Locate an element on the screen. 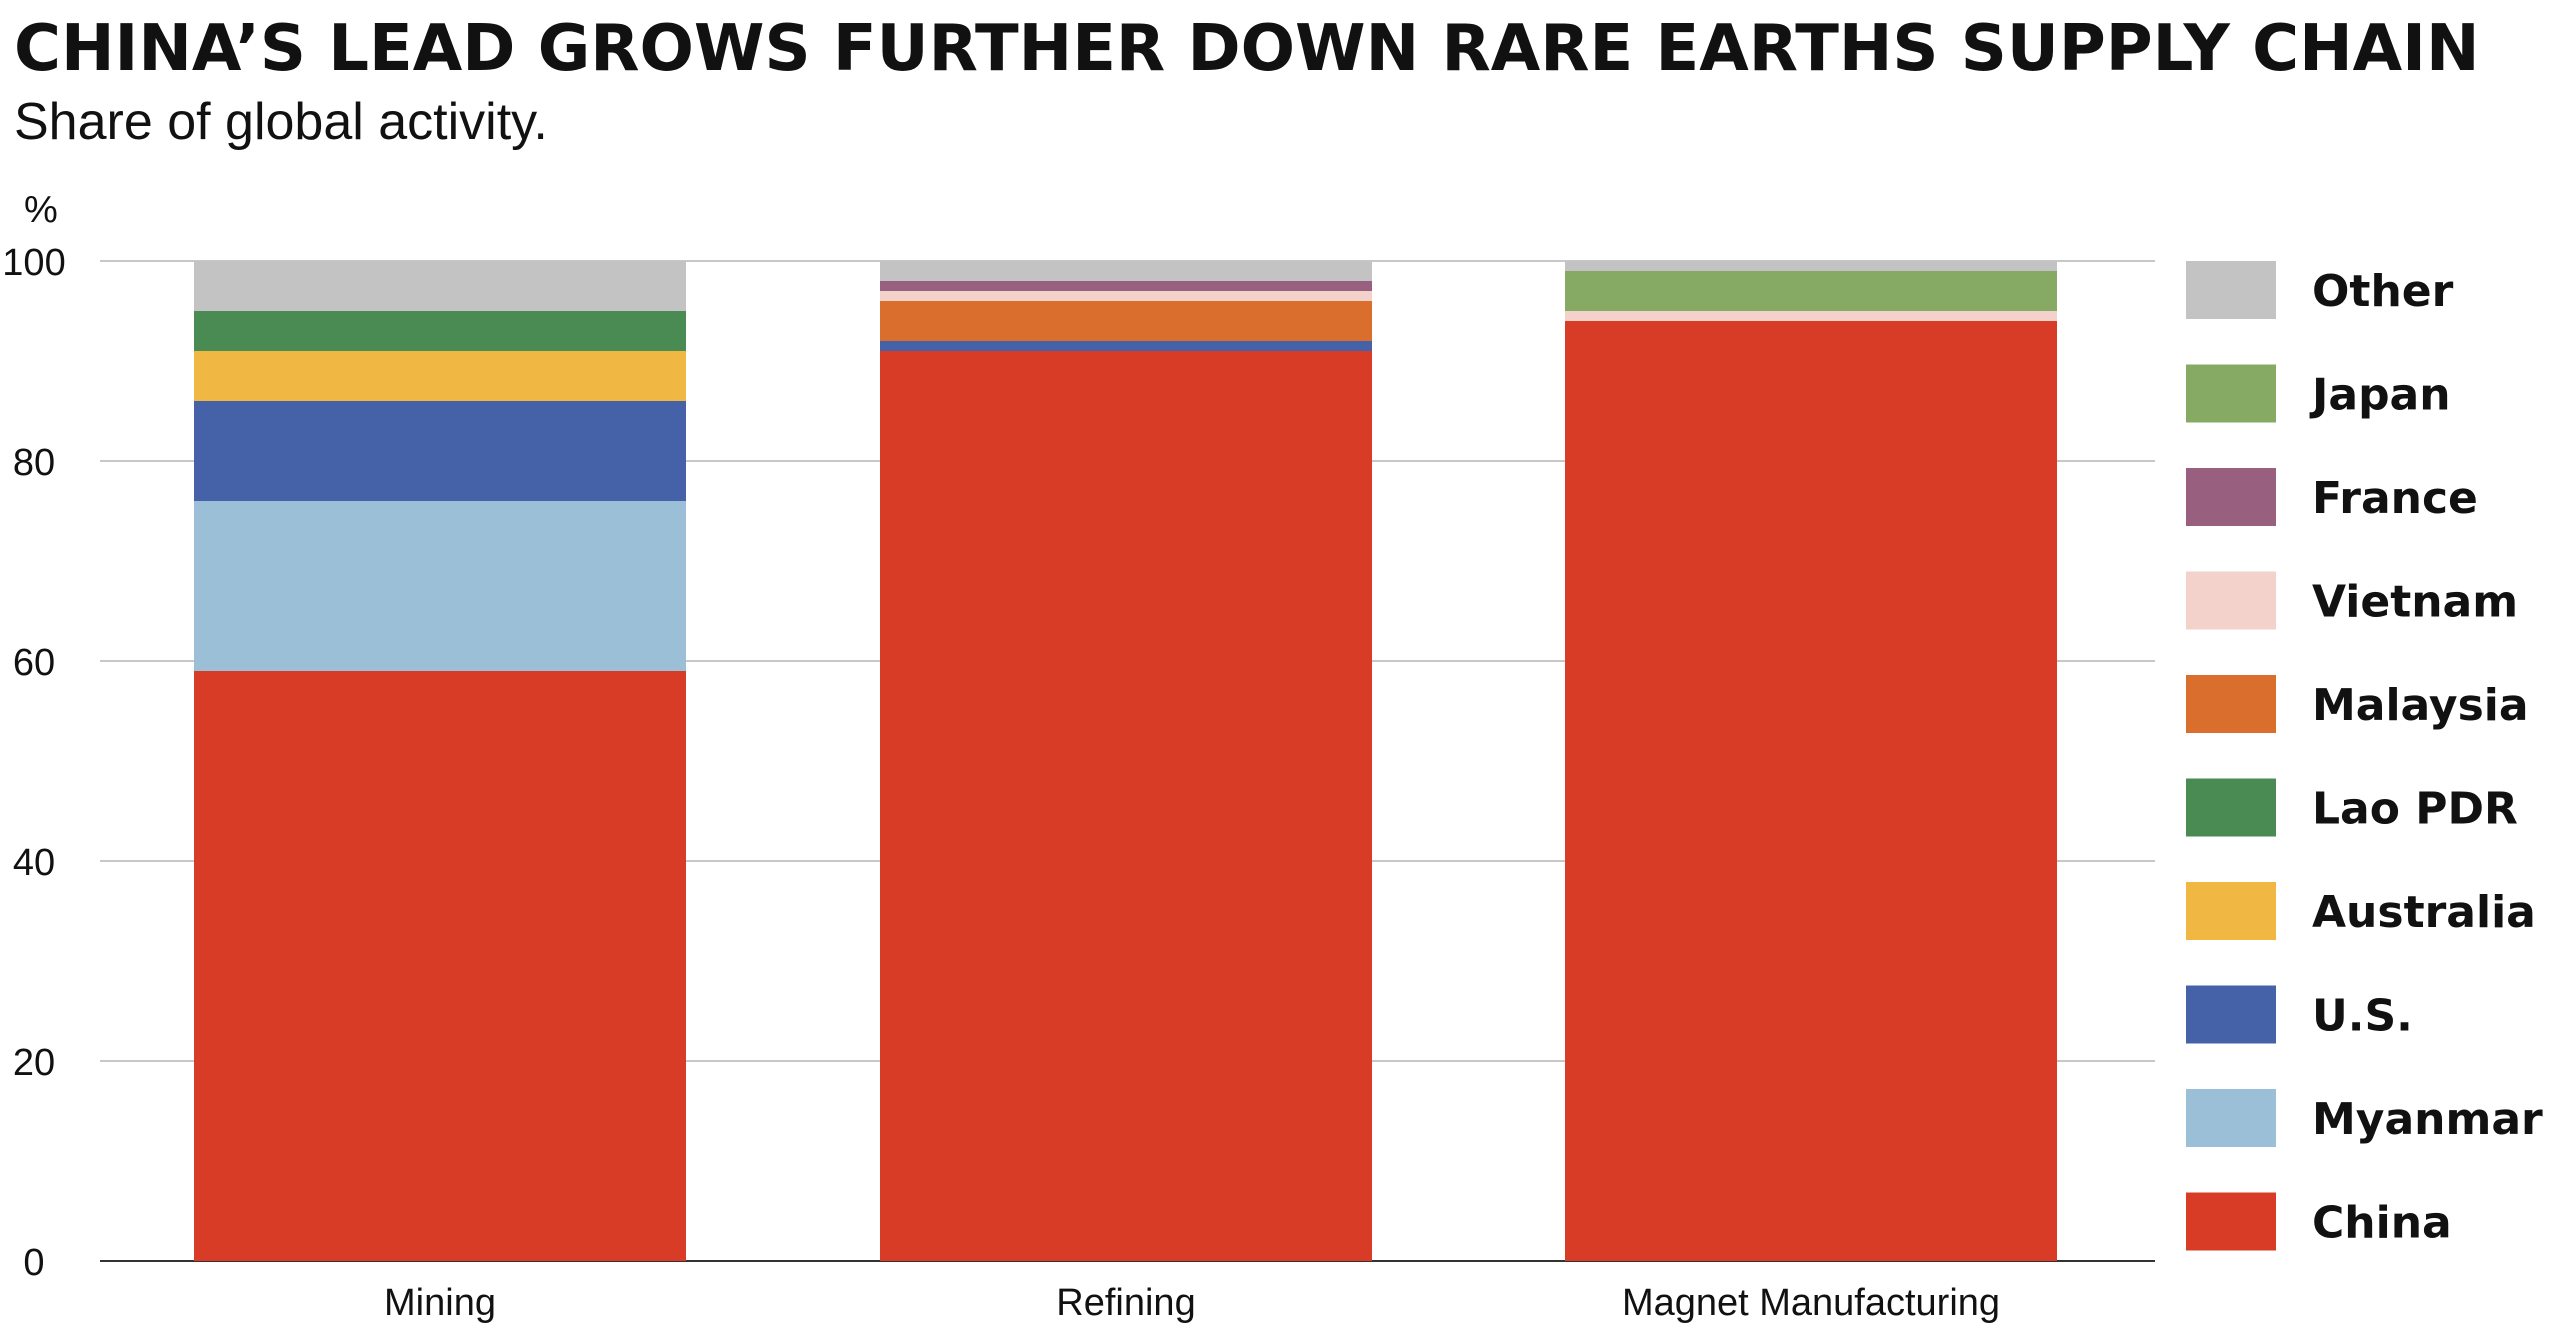 Image resolution: width=2560 pixels, height=1335 pixels. y-tick-label: 60 is located at coordinates (34, 663).